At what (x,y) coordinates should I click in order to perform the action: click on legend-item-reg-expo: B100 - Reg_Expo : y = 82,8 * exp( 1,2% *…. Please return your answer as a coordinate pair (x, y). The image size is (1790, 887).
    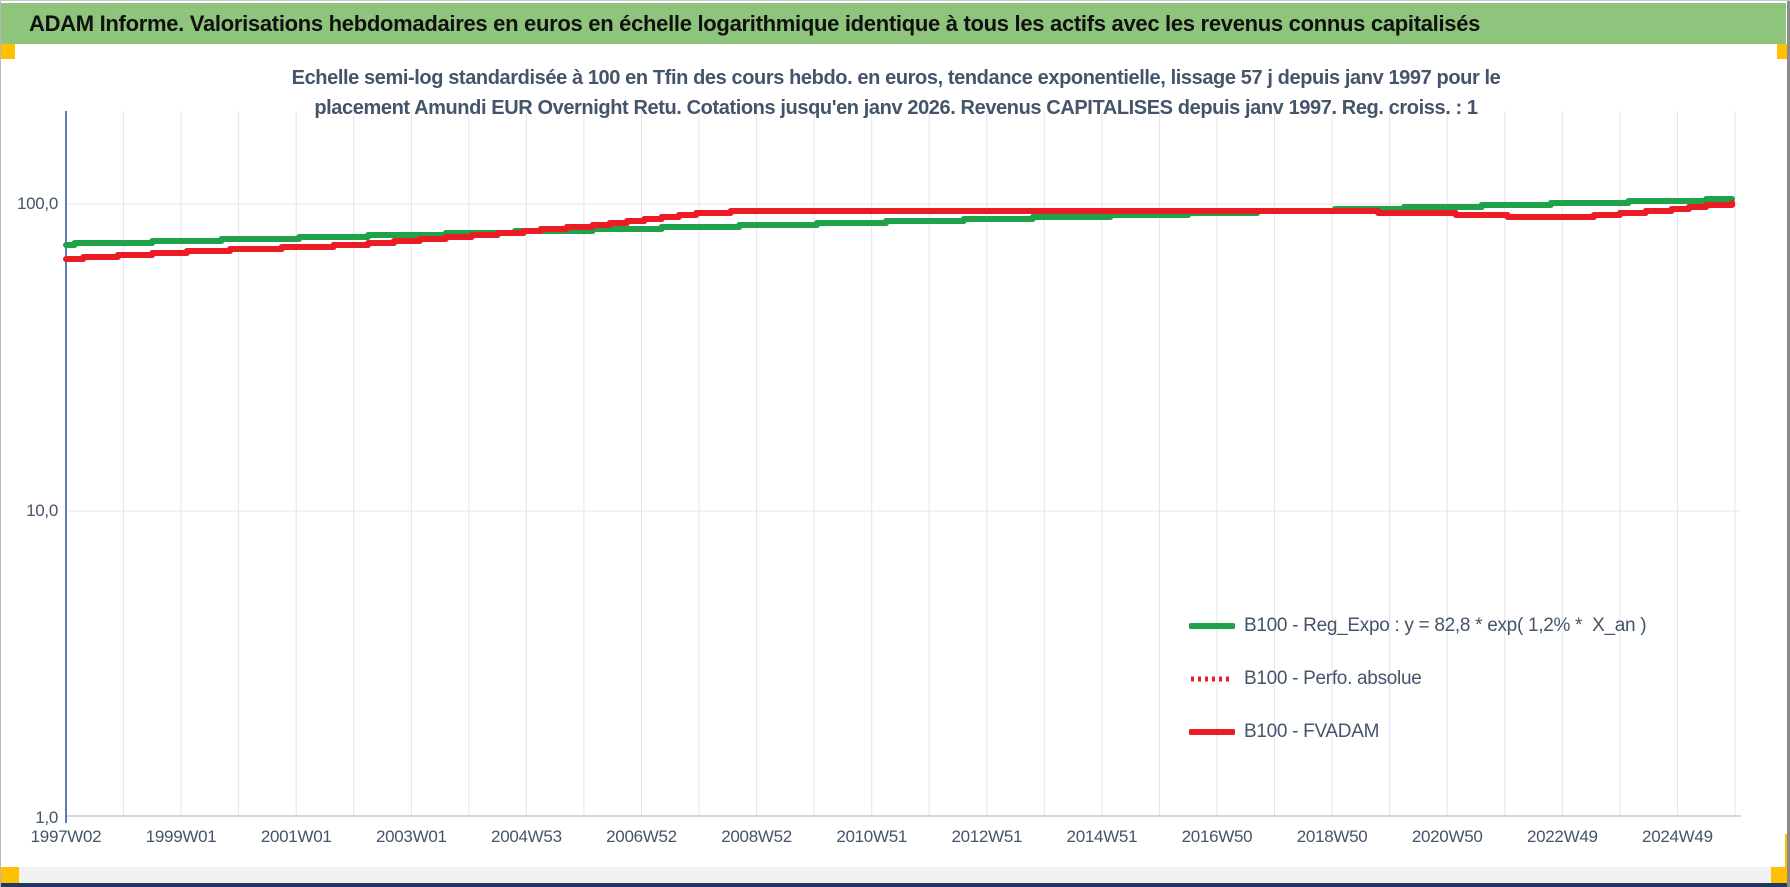
    Looking at the image, I should click on (1418, 625).